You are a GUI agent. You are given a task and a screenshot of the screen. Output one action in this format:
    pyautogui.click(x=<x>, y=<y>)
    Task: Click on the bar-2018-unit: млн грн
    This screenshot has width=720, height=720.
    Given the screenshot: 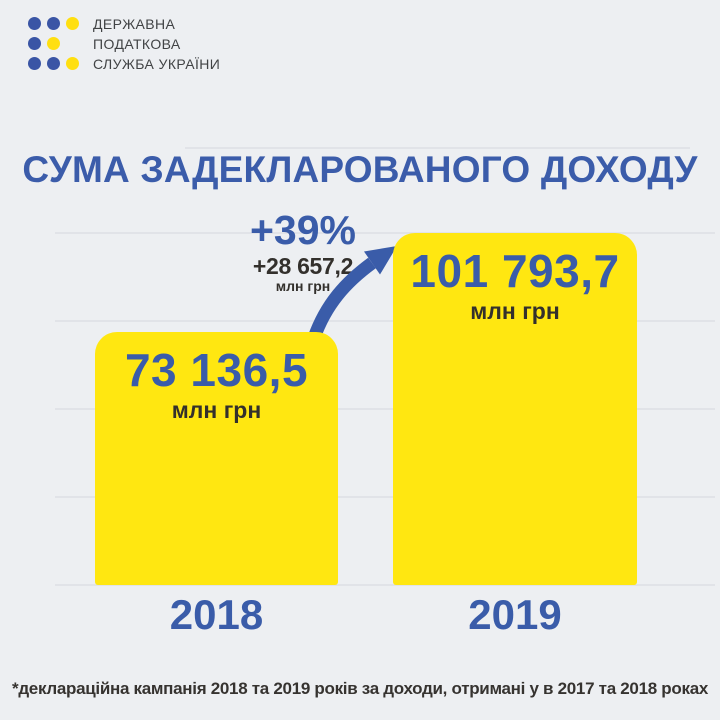 What is the action you would take?
    pyautogui.click(x=216, y=410)
    